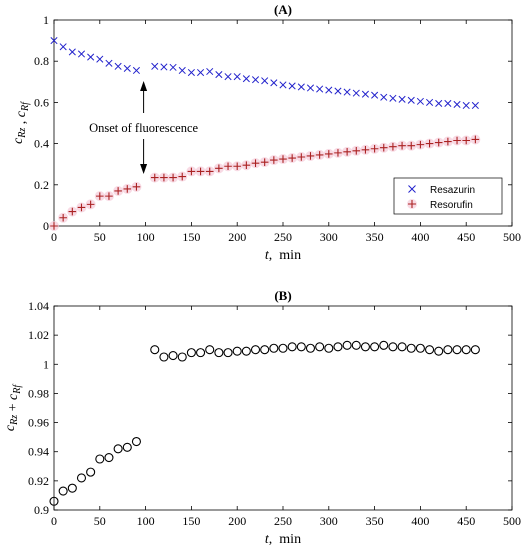  What do you see at coordinates (54, 521) in the screenshot?
I see `x-tick-label: 0` at bounding box center [54, 521].